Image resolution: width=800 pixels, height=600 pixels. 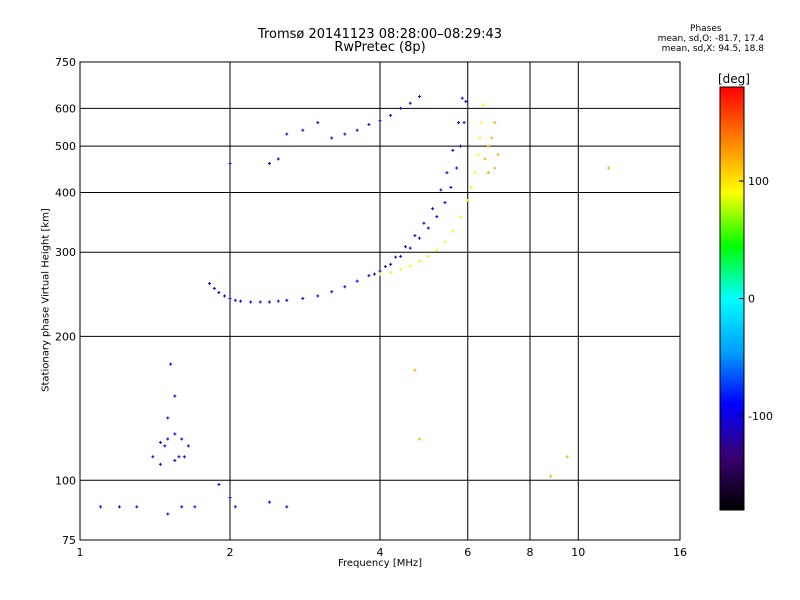 What do you see at coordinates (756, 299) in the screenshot?
I see `colorbar-ticks: 100 0 -100` at bounding box center [756, 299].